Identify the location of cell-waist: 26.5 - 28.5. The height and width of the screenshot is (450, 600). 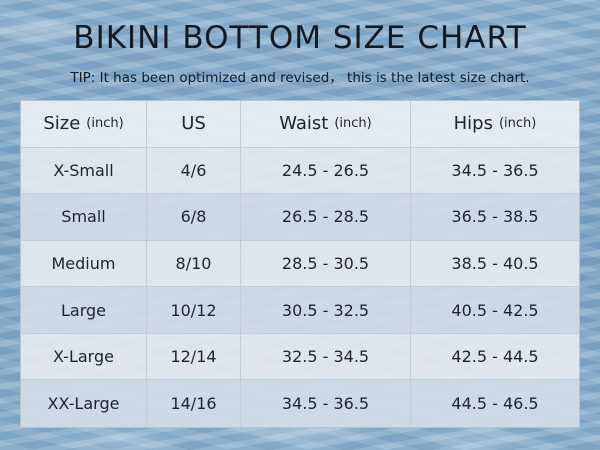
(326, 217).